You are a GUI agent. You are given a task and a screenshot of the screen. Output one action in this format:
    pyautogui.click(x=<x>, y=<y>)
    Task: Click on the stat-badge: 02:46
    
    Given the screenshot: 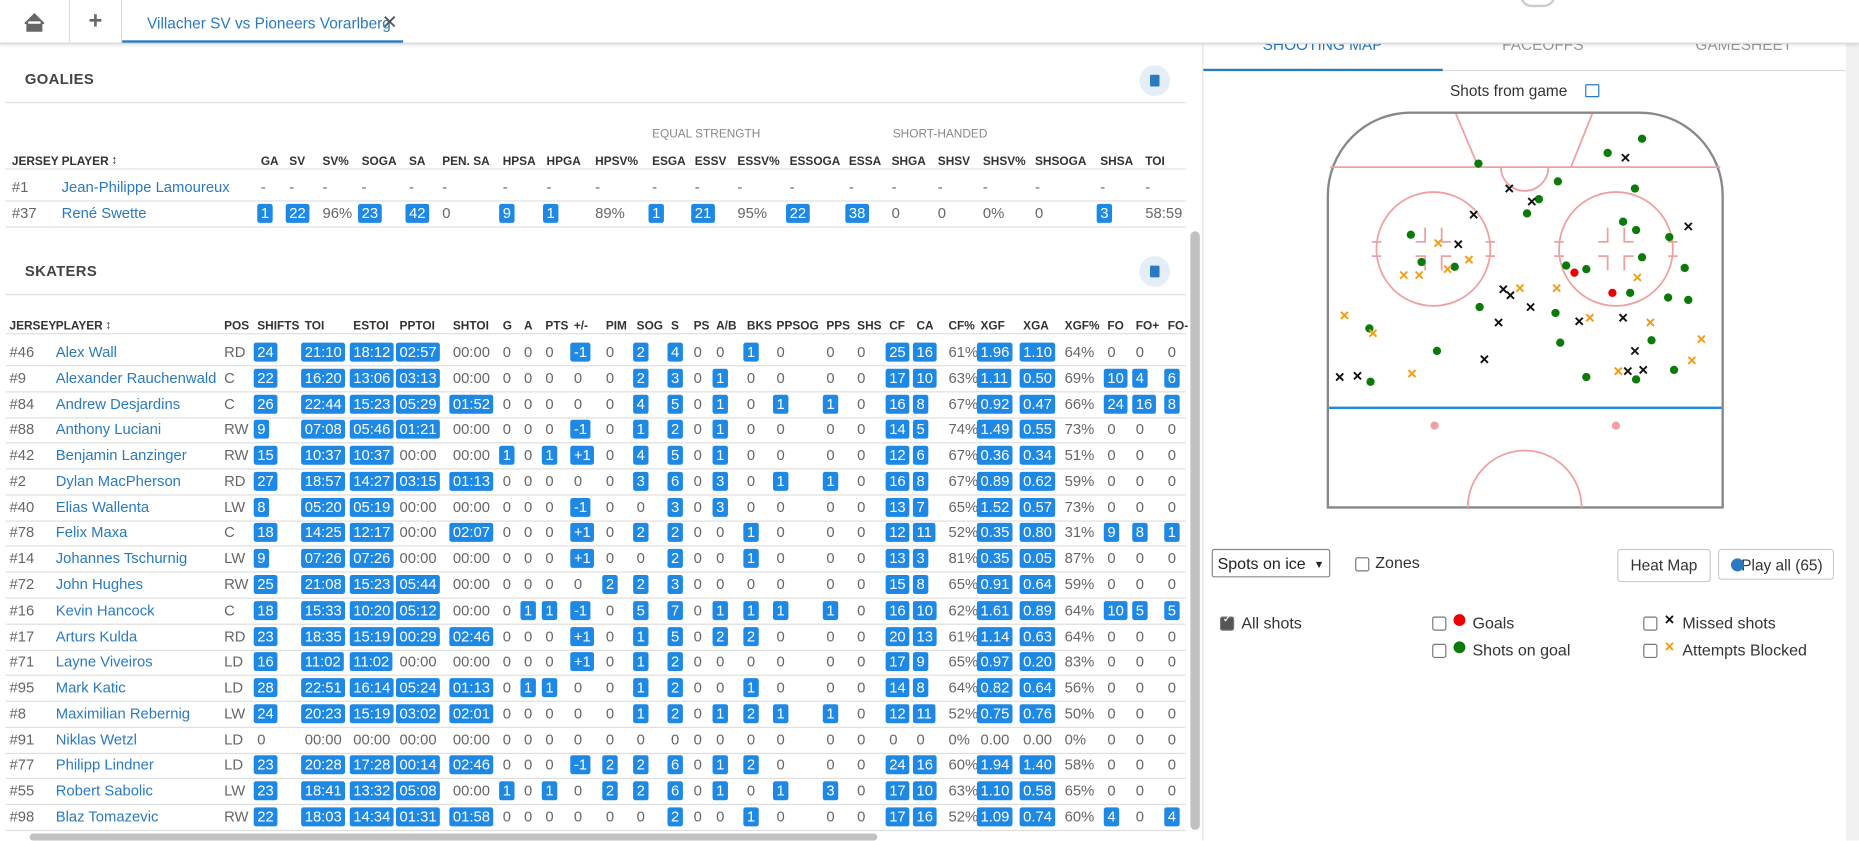 What is the action you would take?
    pyautogui.click(x=471, y=765)
    